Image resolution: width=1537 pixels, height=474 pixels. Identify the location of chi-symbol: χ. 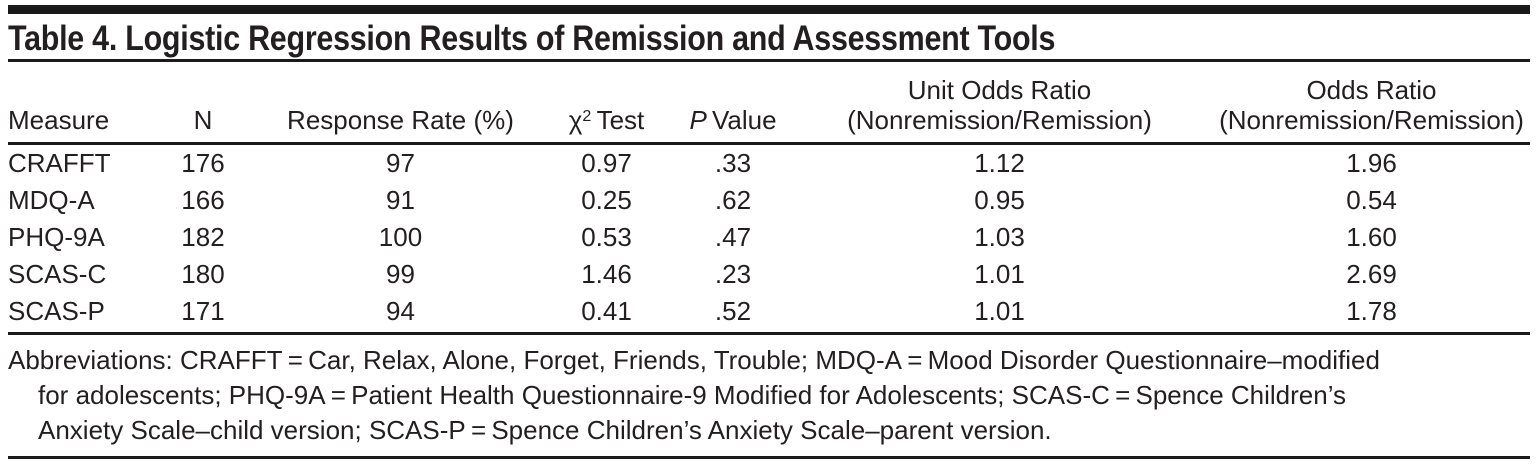
(575, 120).